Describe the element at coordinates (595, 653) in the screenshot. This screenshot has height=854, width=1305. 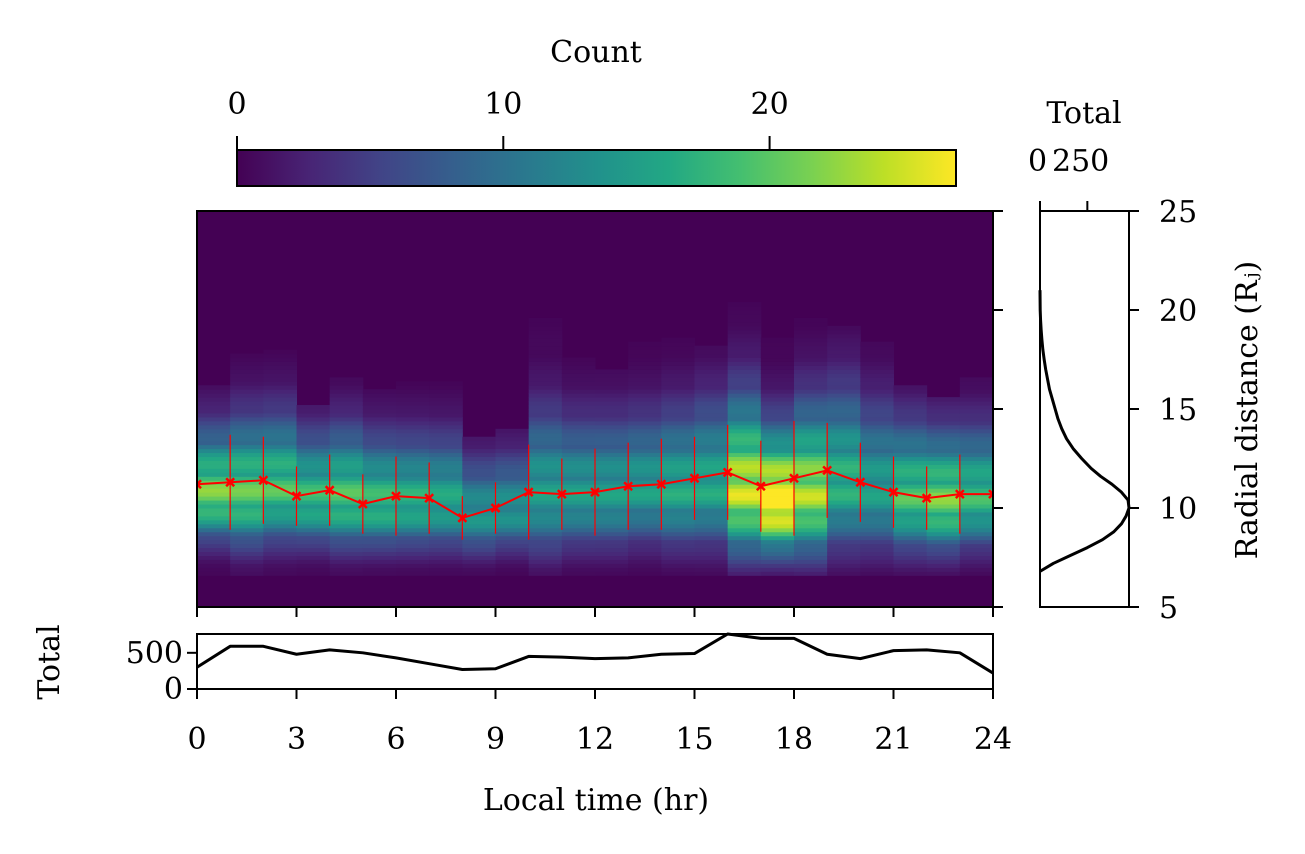
I see `local-time-totals-line` at that location.